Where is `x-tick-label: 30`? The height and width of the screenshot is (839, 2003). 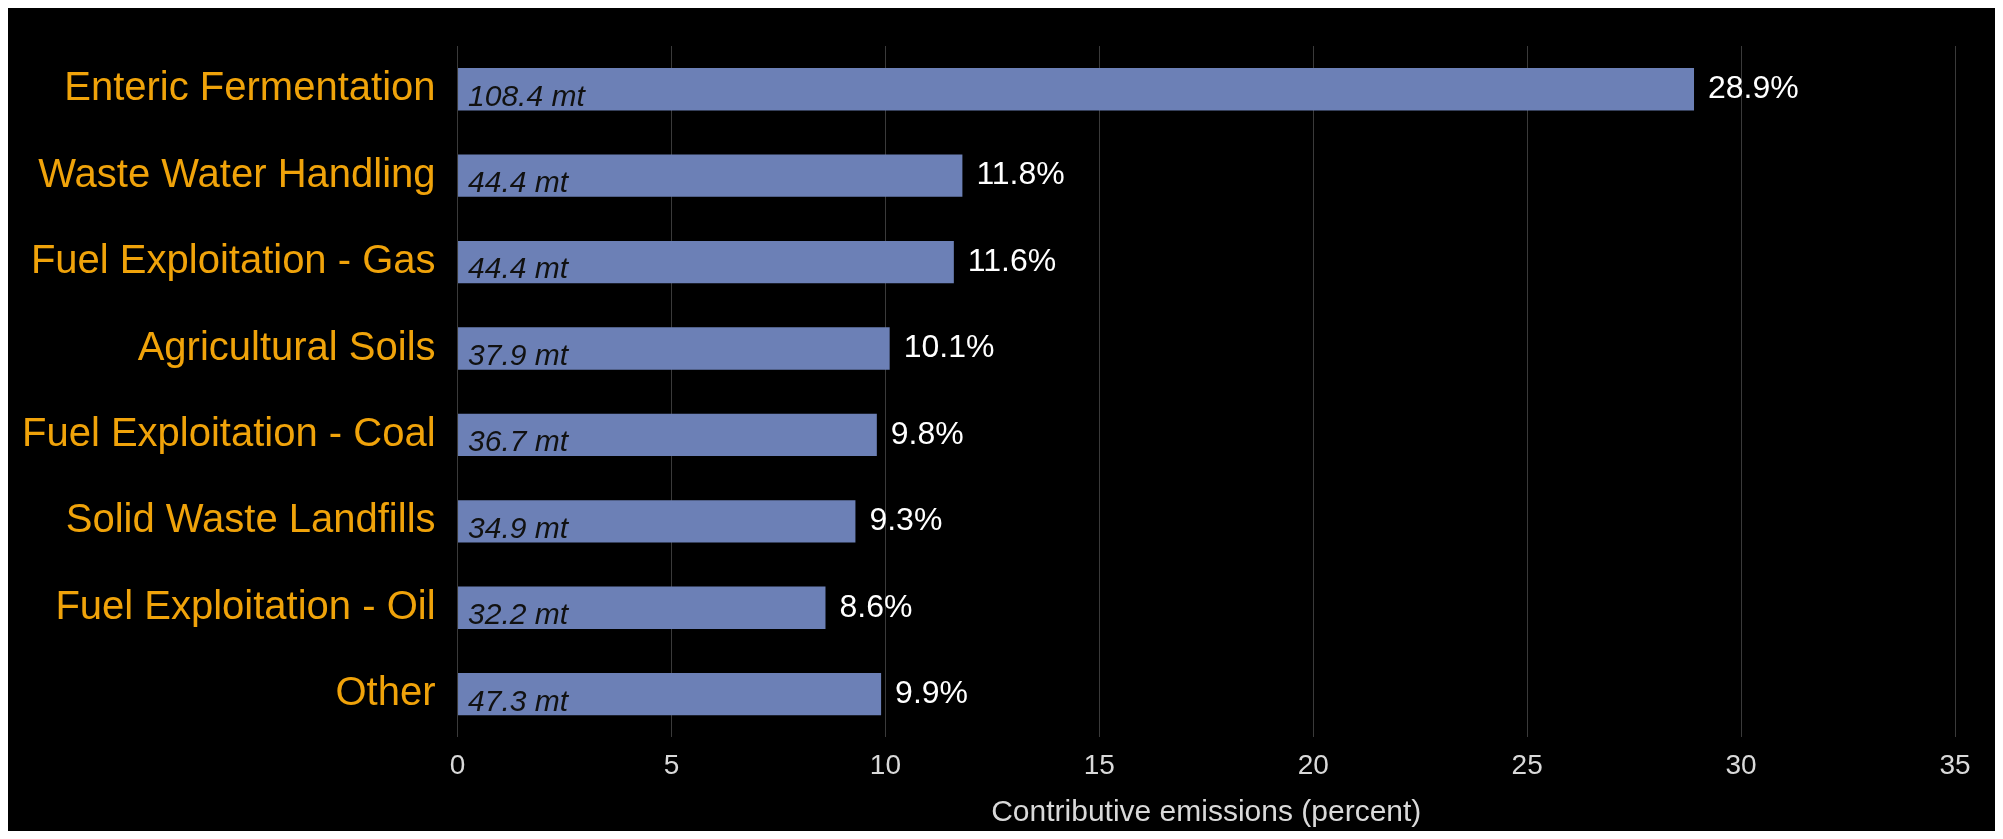
x-tick-label: 30 is located at coordinates (1741, 764).